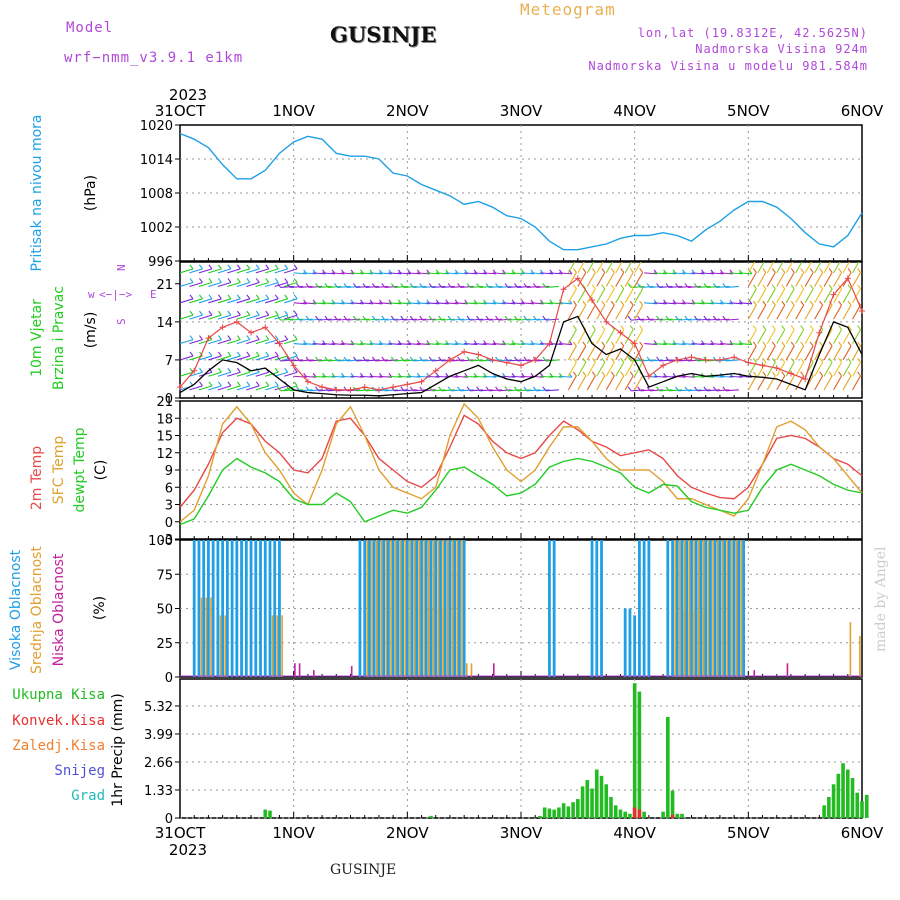  Describe the element at coordinates (521, 491) in the screenshot. I see `temp-dewpt-line` at that location.